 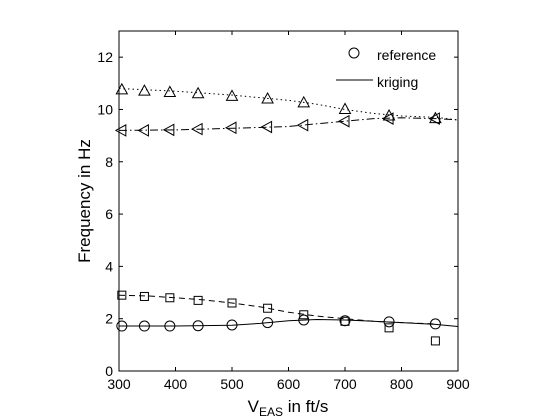 What do you see at coordinates (84, 201) in the screenshot?
I see `y-axis-label: Frequency in Hz` at bounding box center [84, 201].